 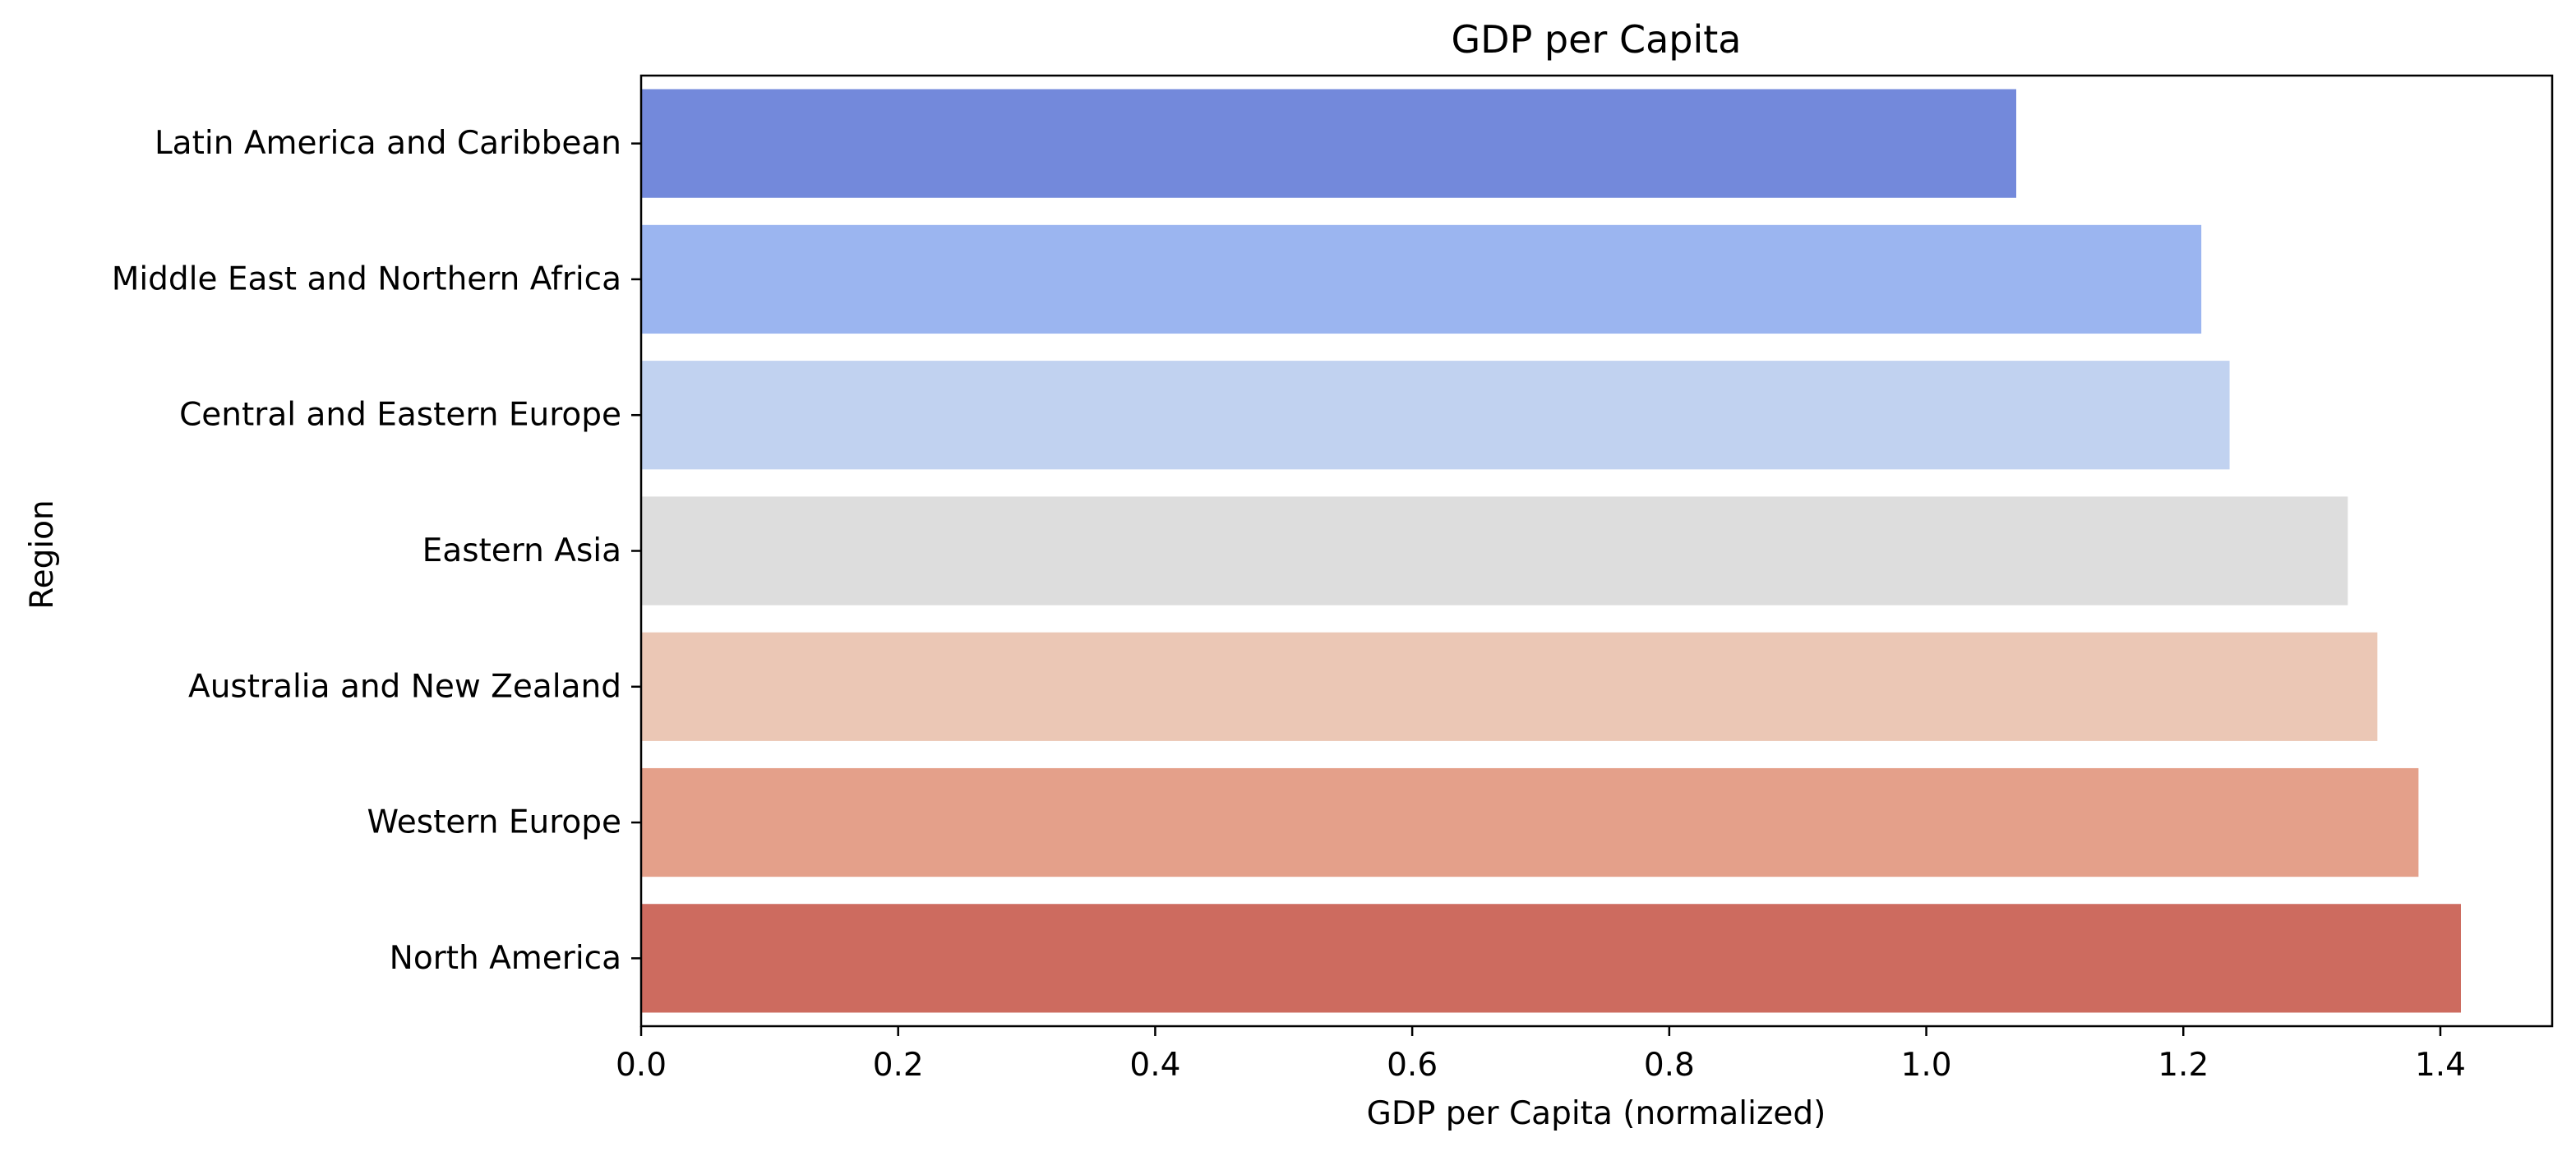 What do you see at coordinates (1926, 1065) in the screenshot?
I see `x-tick-label: 1.0` at bounding box center [1926, 1065].